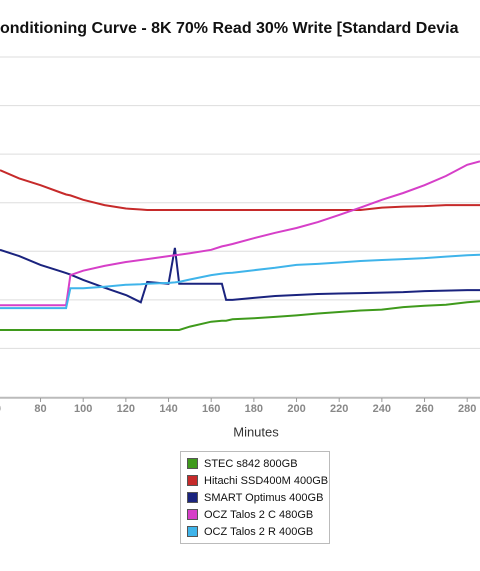  I want to click on x-tick-label: 200, so click(296, 409).